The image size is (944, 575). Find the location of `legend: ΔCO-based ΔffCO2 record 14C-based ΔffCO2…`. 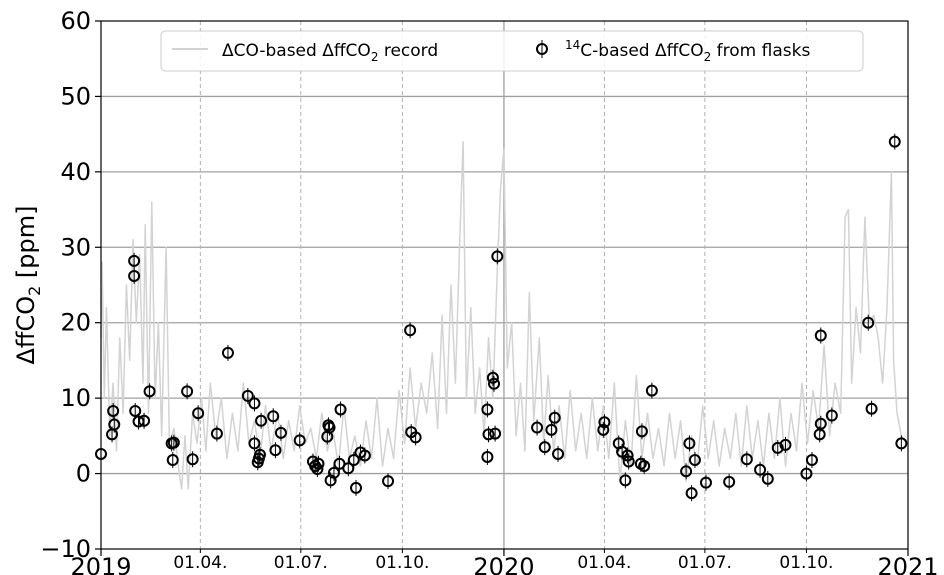

legend: ΔCO-based ΔffCO2 record 14C-based ΔffCO2… is located at coordinates (512, 51).